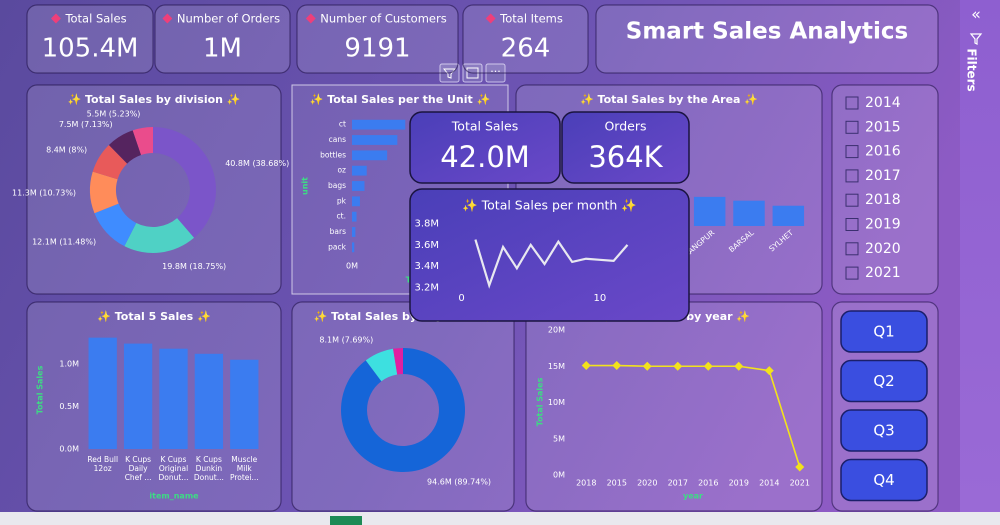 Image resolution: width=1000 pixels, height=525 pixels. What do you see at coordinates (556, 330) in the screenshot?
I see `y-tick-label: 20M` at bounding box center [556, 330].